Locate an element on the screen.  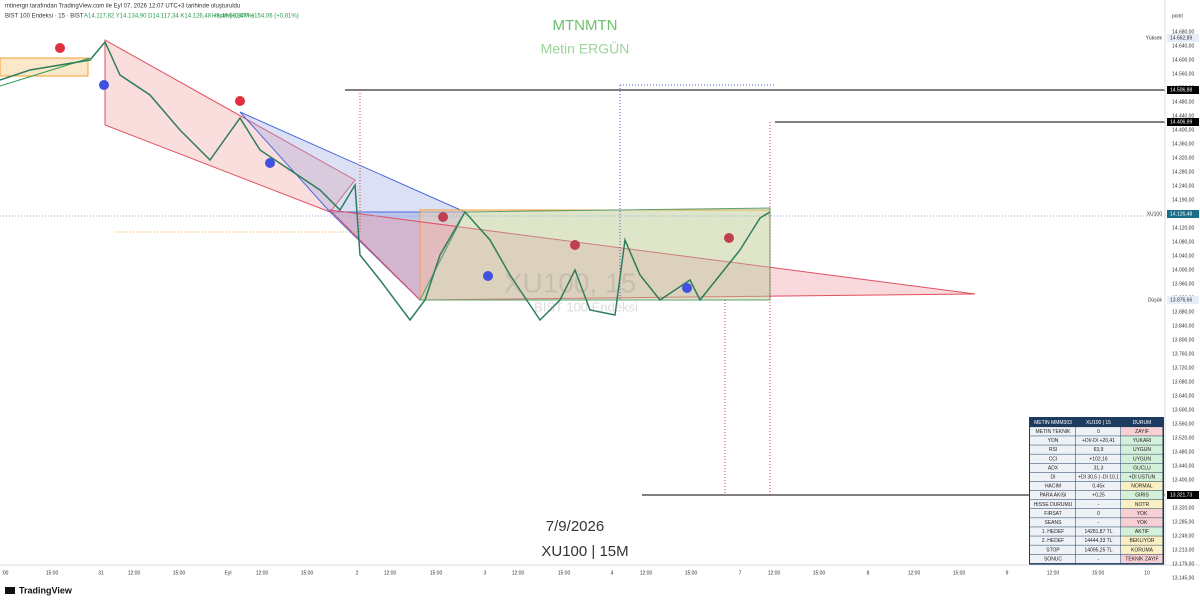
price-label: 14.000,00 is located at coordinates (1183, 270).